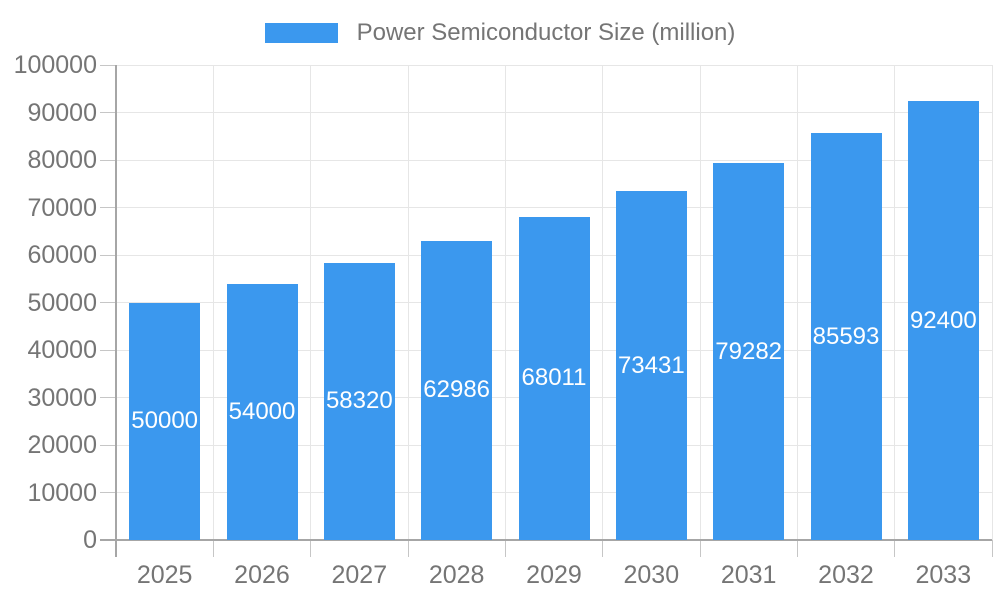 This screenshot has width=1000, height=600. I want to click on bar-value-label: 92400, so click(943, 320).